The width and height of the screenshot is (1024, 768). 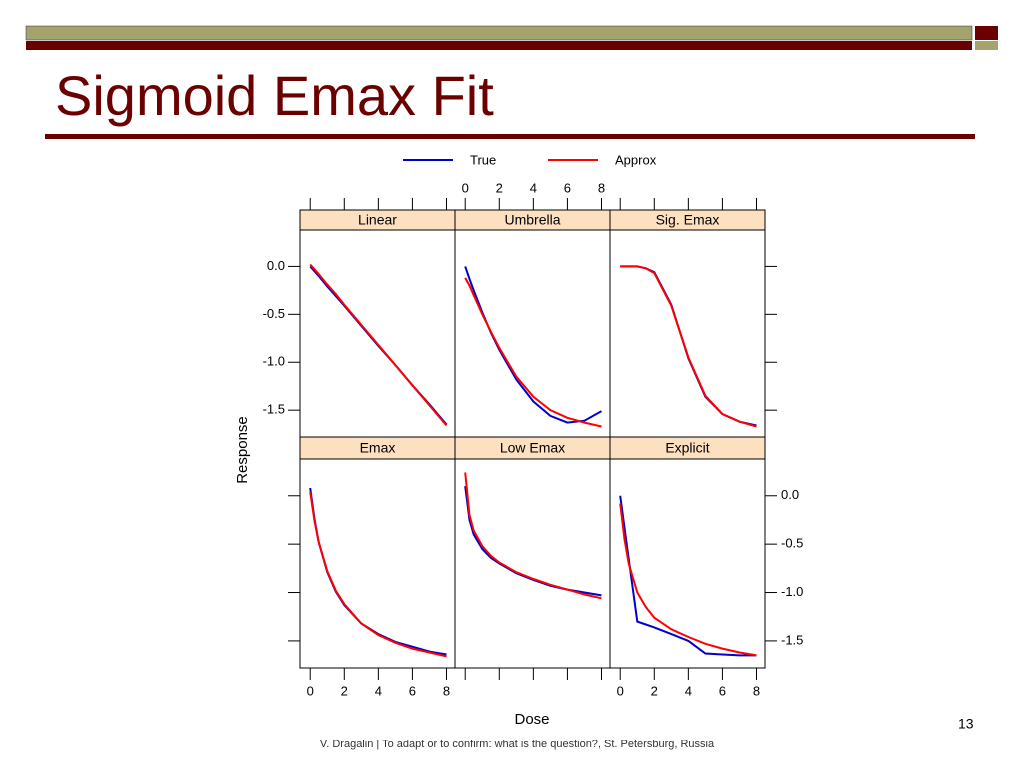 I want to click on strip-label: Emax, so click(x=378, y=448).